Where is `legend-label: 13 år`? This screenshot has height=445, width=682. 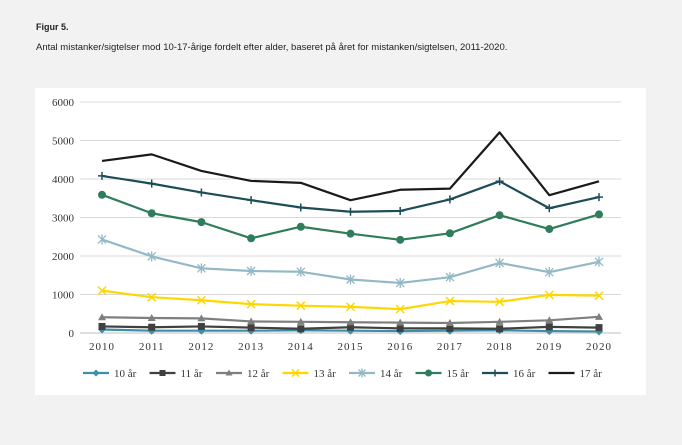
legend-label: 13 år is located at coordinates (325, 374).